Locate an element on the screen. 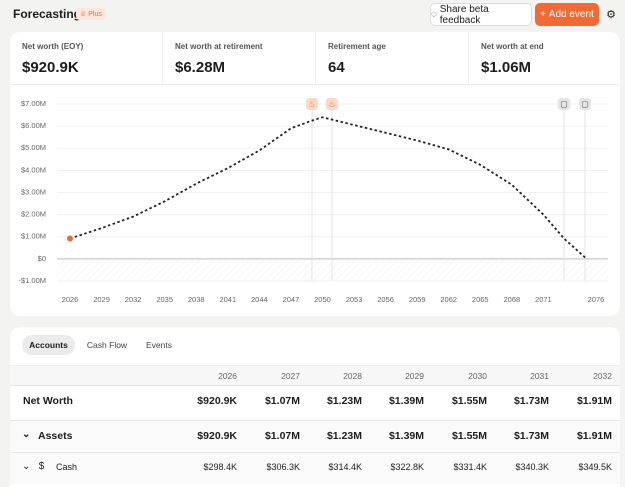 The width and height of the screenshot is (625, 487). tab: Accounts is located at coordinates (48, 345).